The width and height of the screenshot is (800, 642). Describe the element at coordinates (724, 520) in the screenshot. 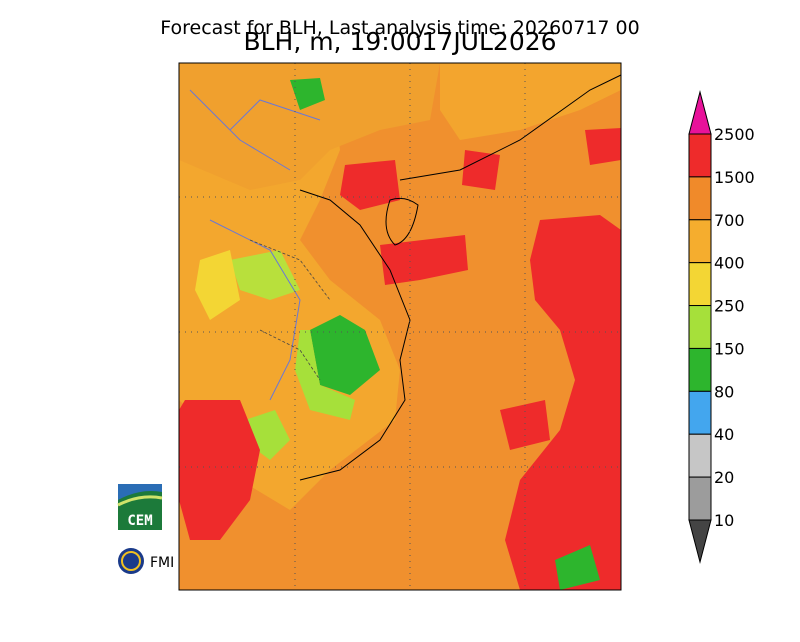

I see `colorbar-label: 10` at that location.